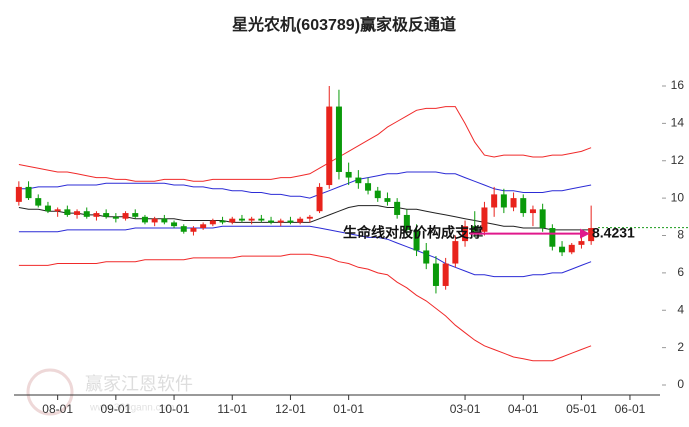  I want to click on y-tick-label: 16, so click(678, 85).